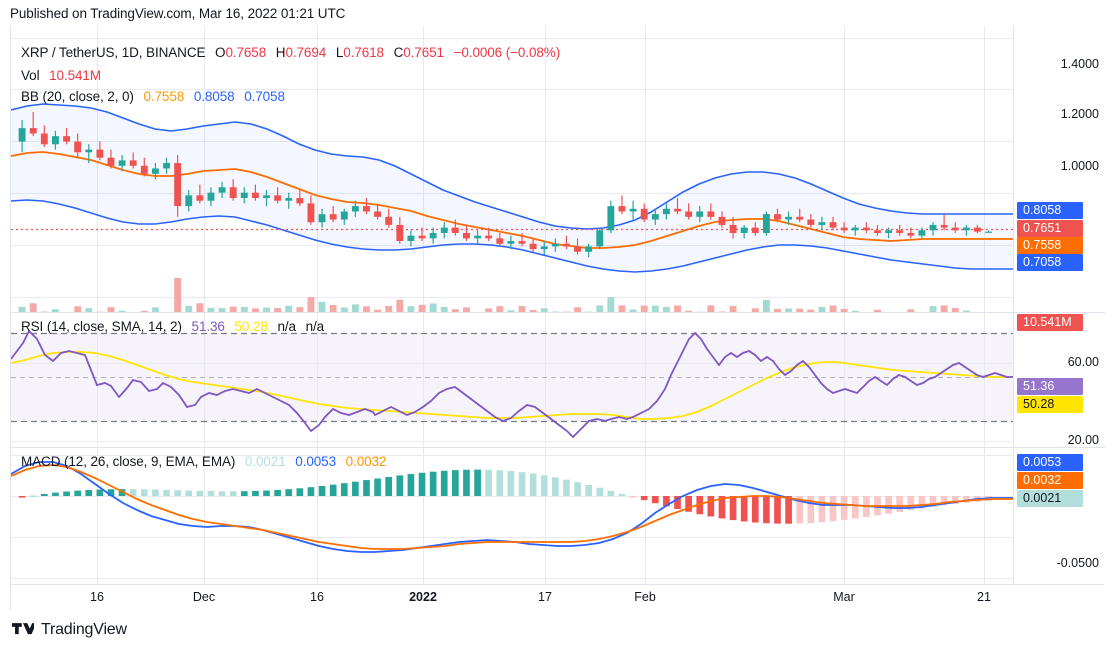 This screenshot has height=652, width=1113. Describe the element at coordinates (1083, 440) in the screenshot. I see `price-axis-tick: 20.00` at that location.